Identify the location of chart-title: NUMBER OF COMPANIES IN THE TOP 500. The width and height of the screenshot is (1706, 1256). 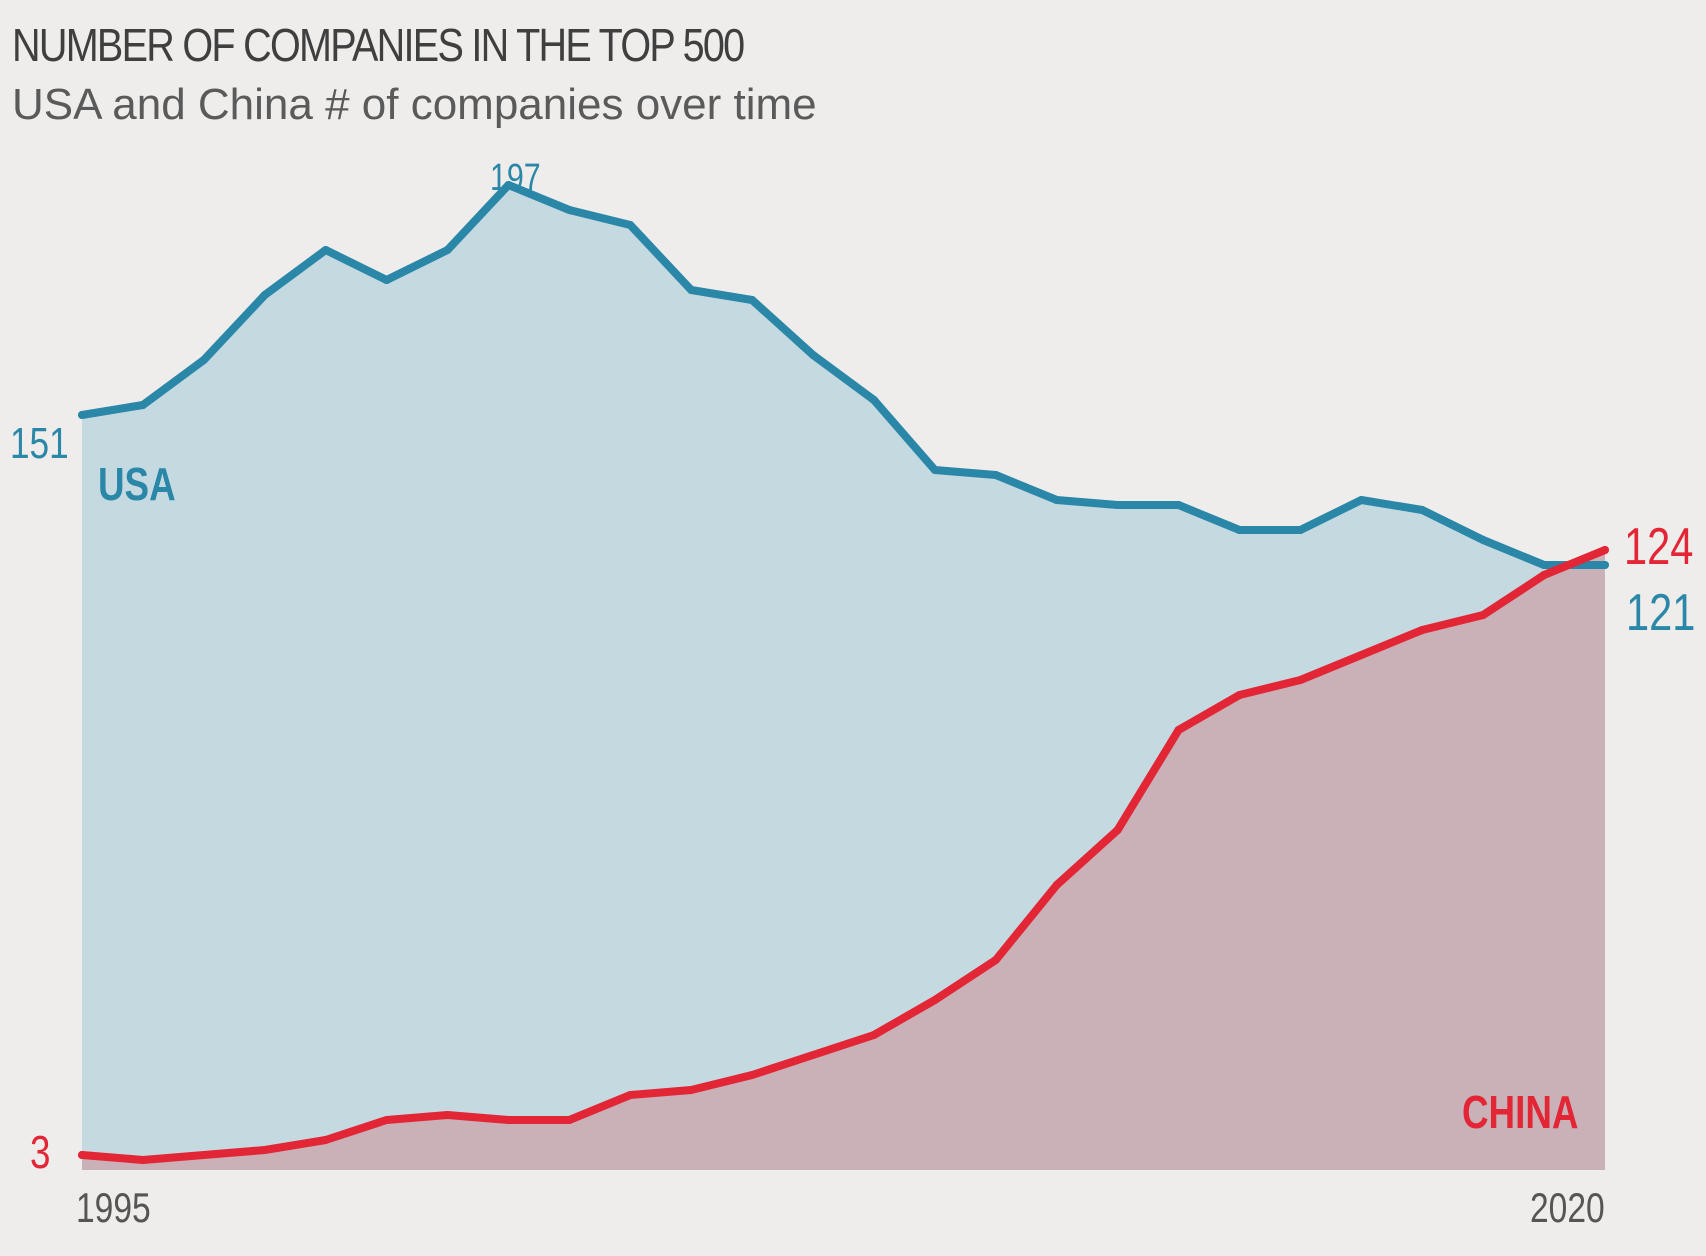
(378, 45).